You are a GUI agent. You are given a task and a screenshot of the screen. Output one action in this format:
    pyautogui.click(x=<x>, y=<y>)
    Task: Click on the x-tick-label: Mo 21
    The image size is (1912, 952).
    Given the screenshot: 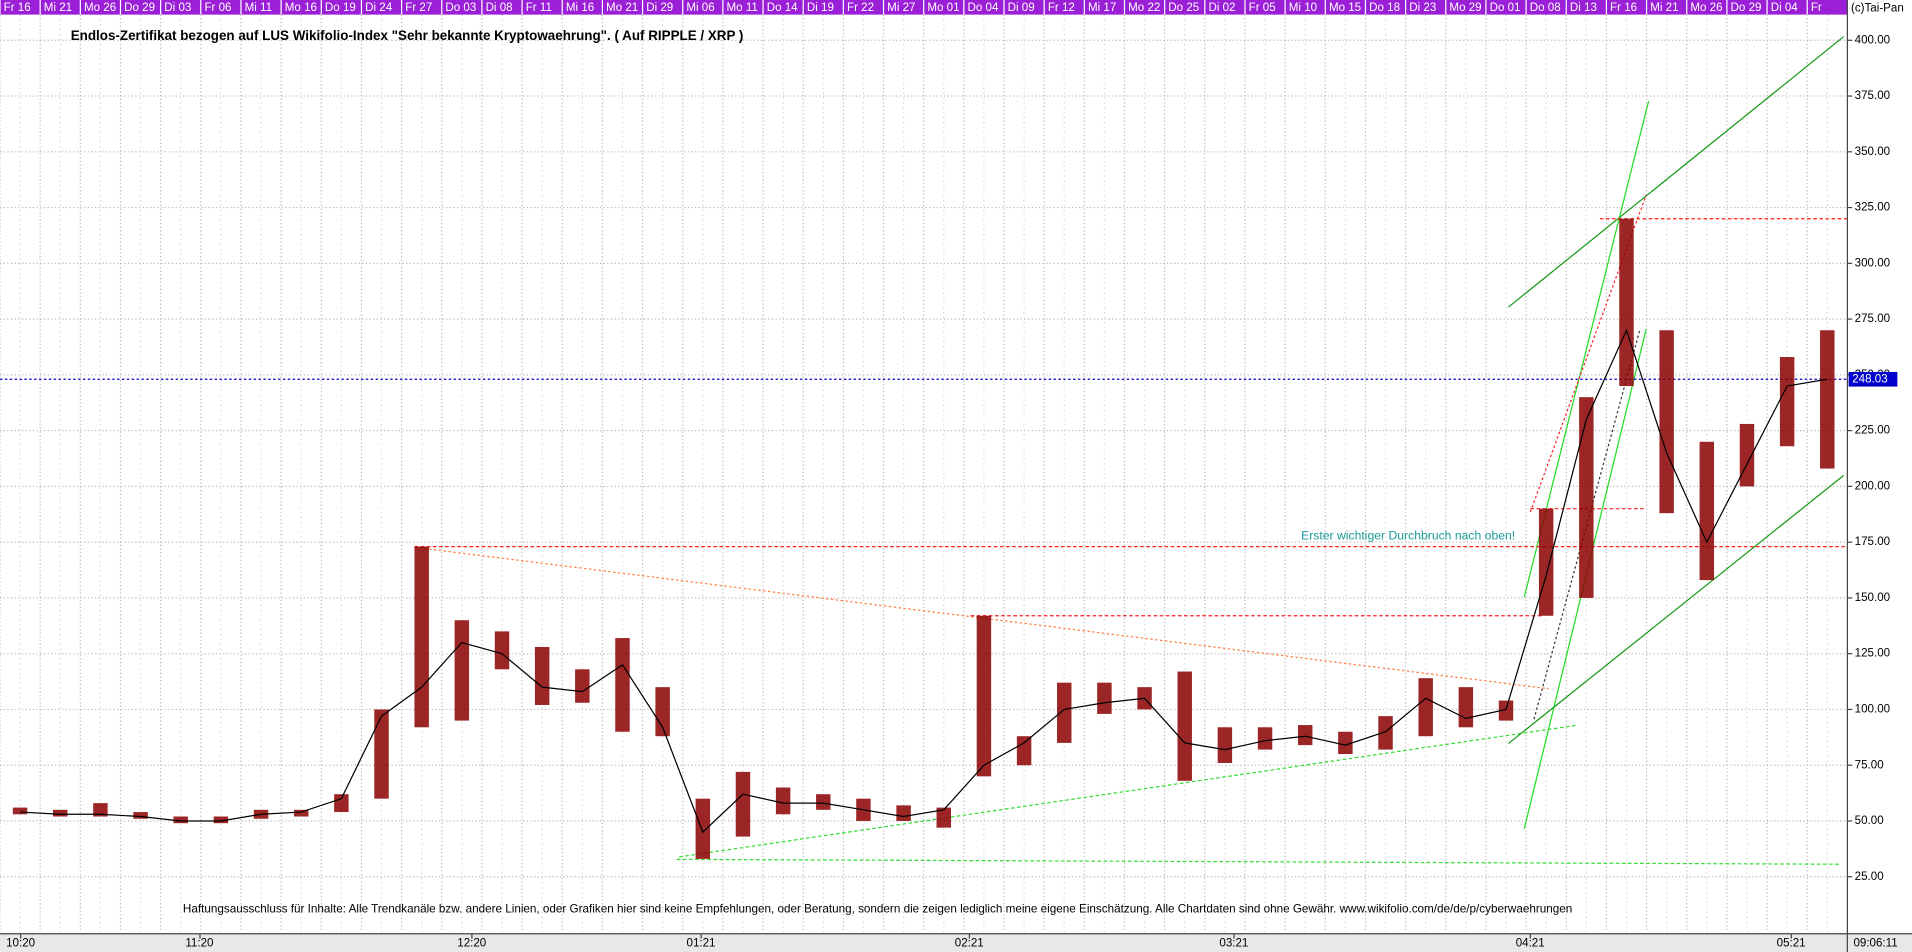 What is the action you would take?
    pyautogui.click(x=622, y=8)
    